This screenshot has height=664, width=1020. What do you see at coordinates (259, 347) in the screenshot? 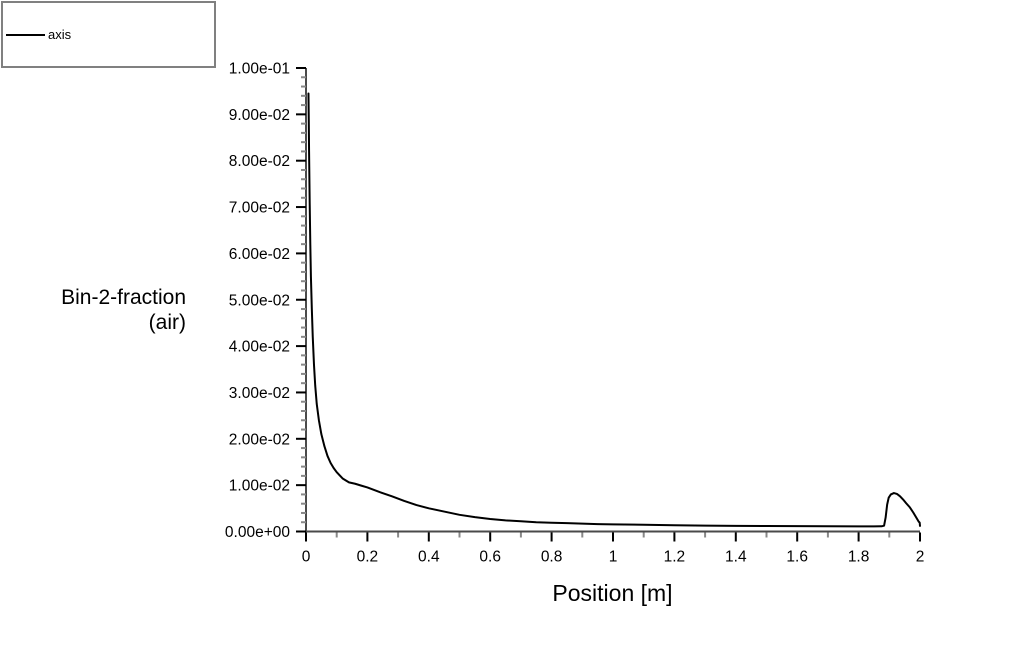
I see `y-tick-label: 4.00e-02` at bounding box center [259, 347].